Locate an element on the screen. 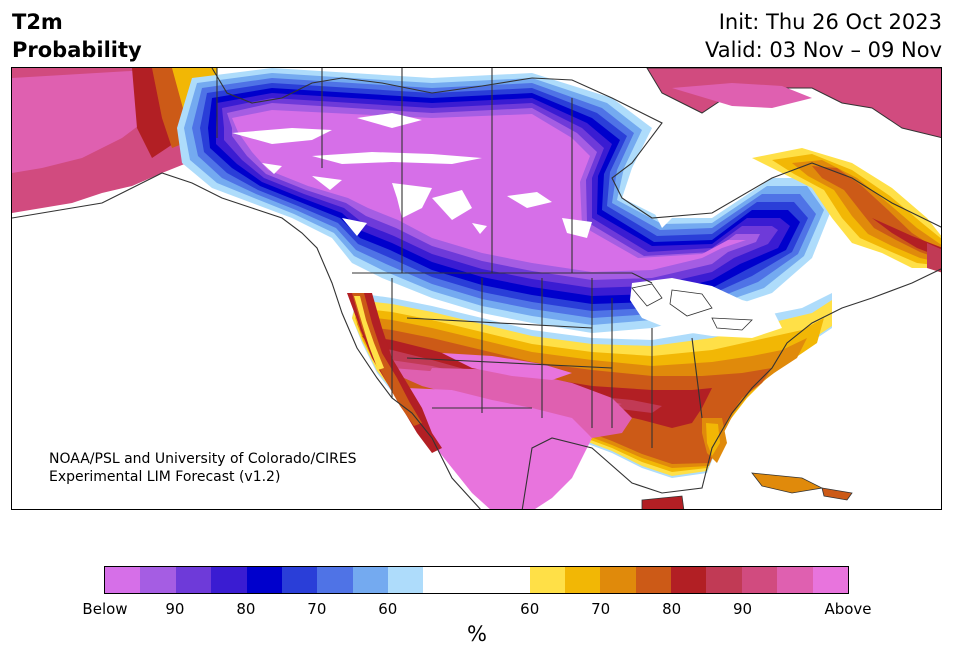 The image size is (953, 659). colorbar-unit-label: % is located at coordinates (477, 634).